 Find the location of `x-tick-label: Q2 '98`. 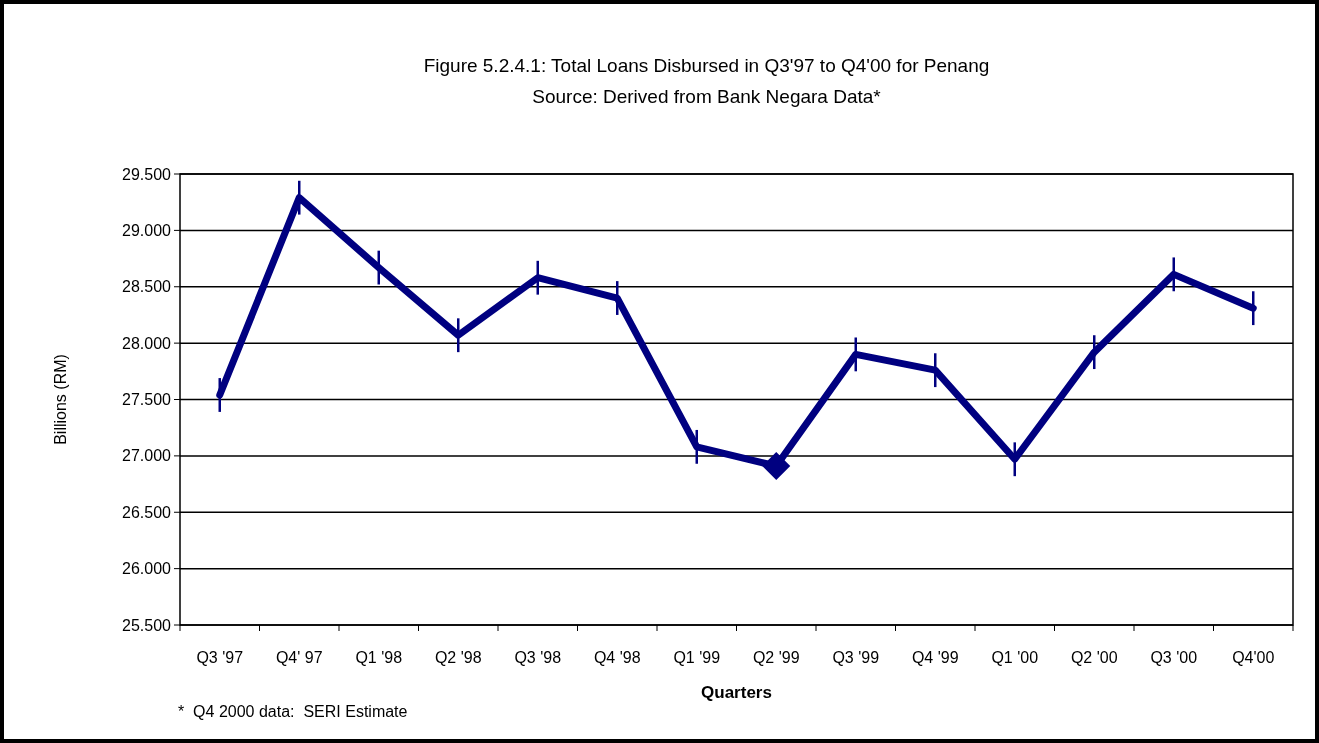

x-tick-label: Q2 '98 is located at coordinates (458, 657).